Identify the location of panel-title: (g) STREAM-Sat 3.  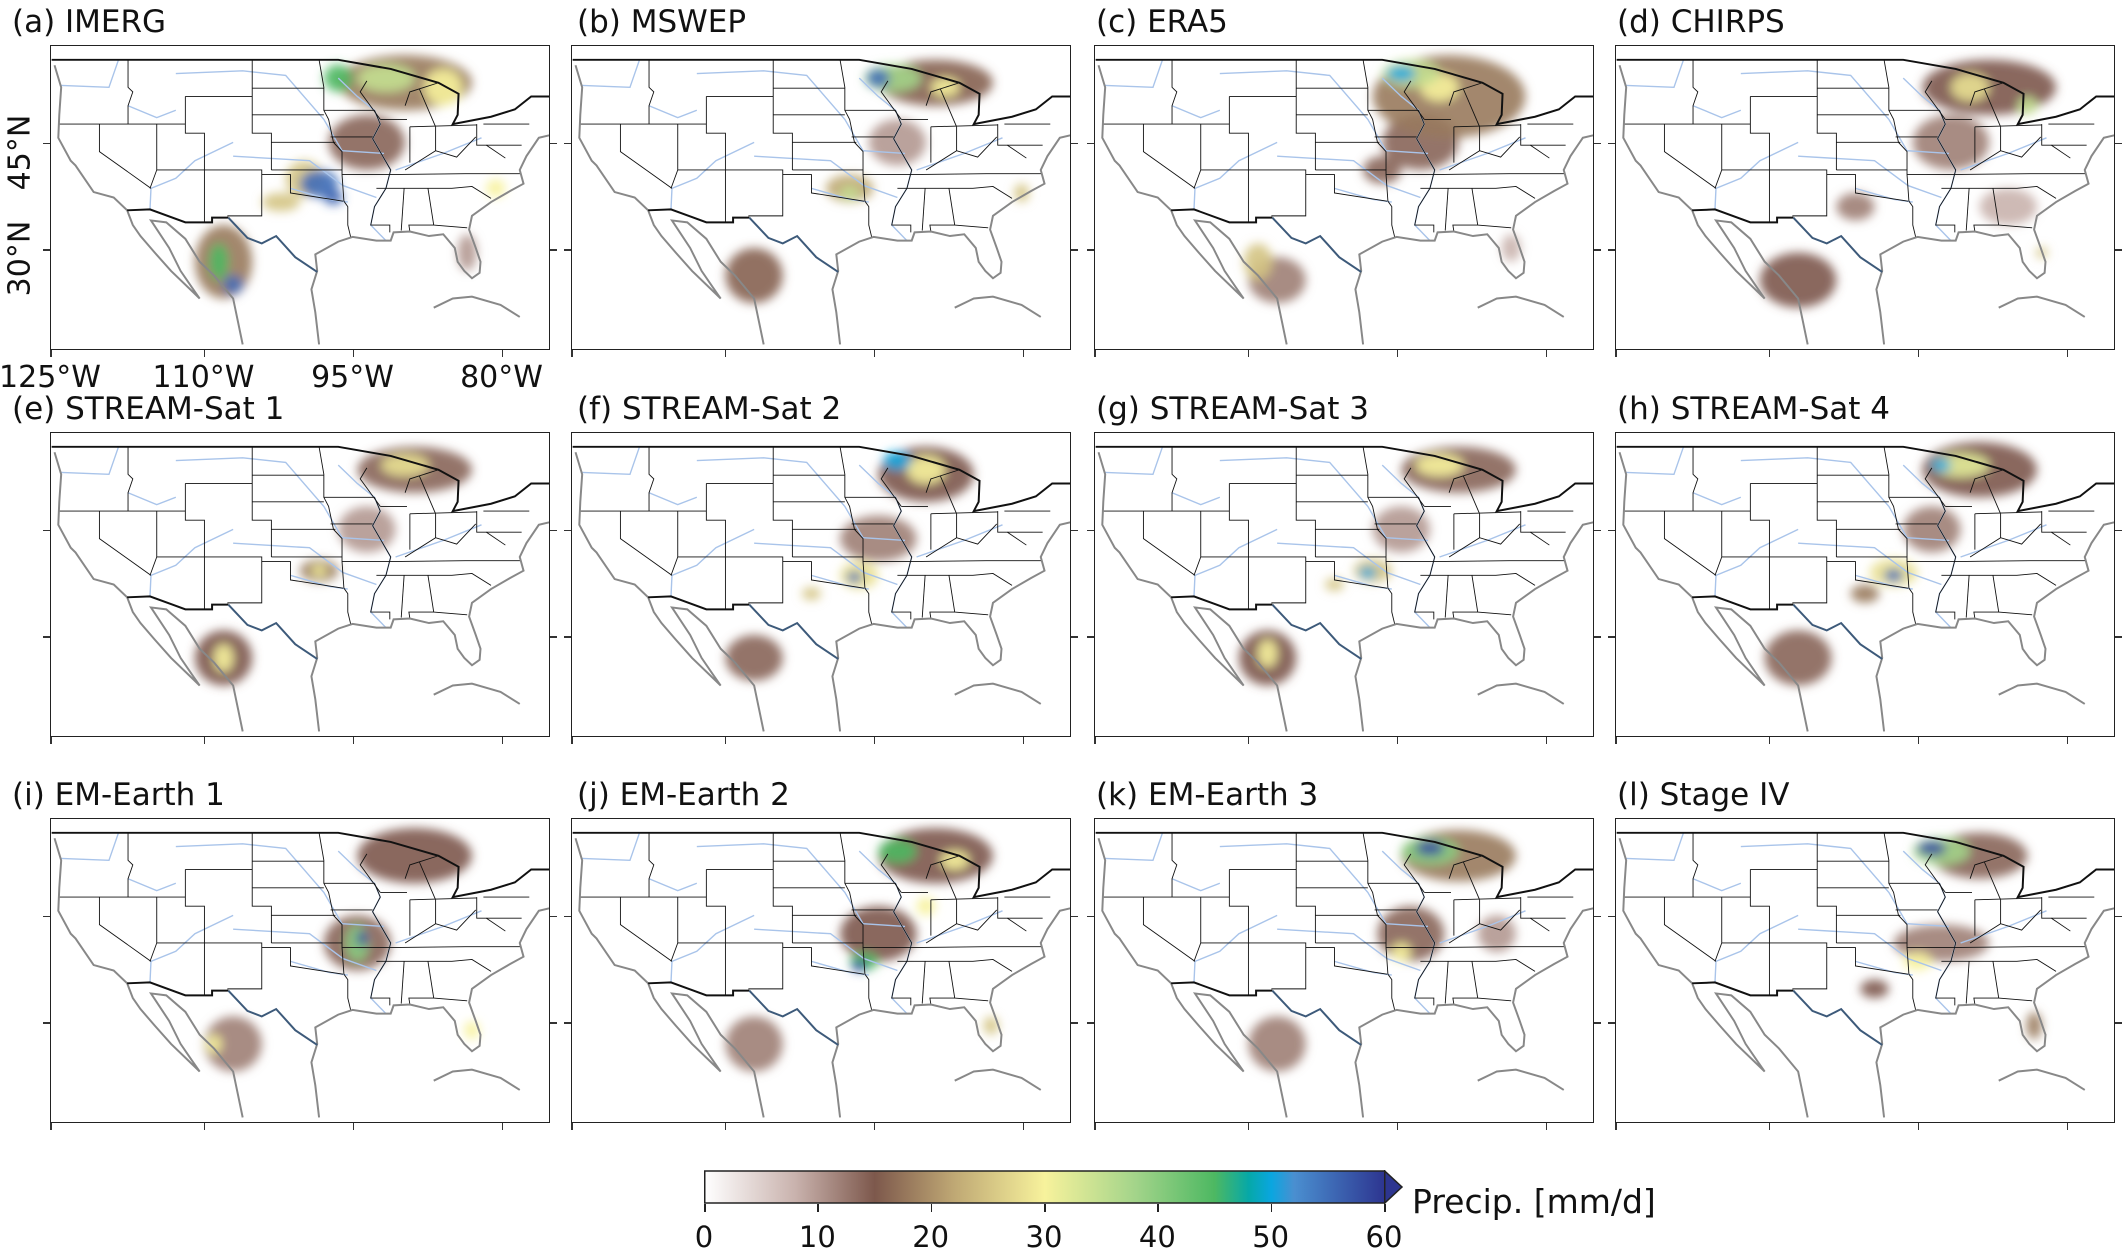
(1233, 409).